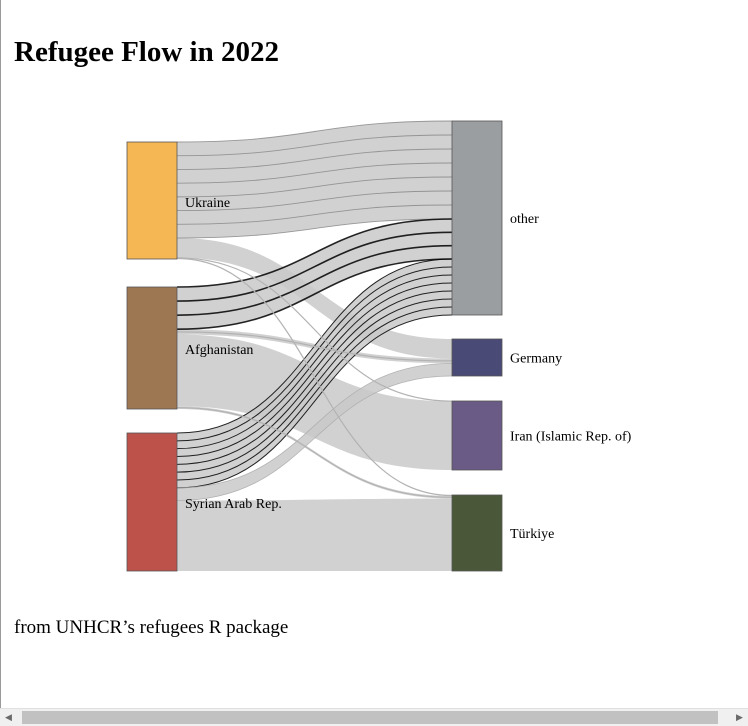 The width and height of the screenshot is (748, 726). I want to click on node-iran-islamic-rep-of, so click(477, 435).